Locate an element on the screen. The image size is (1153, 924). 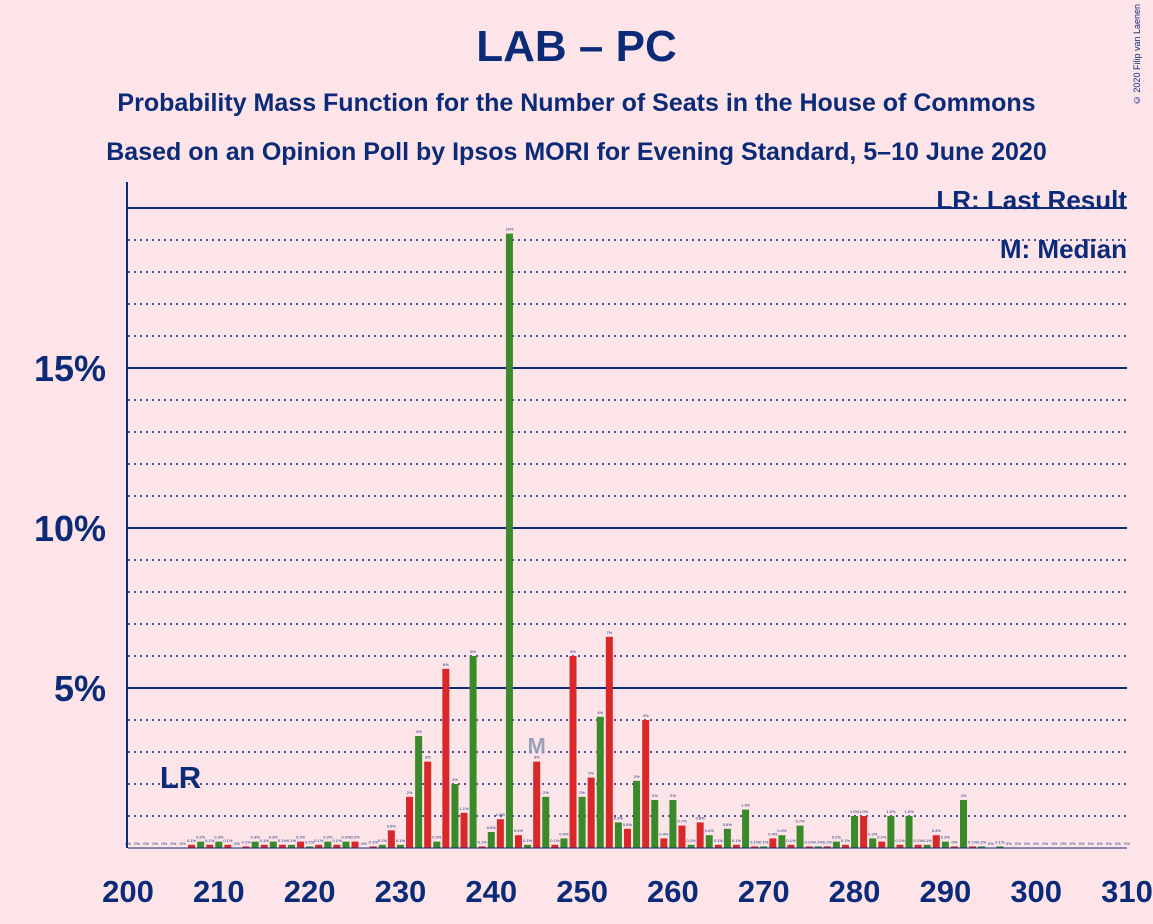
bar-value-label: 0.8% is located at coordinates (701, 817).